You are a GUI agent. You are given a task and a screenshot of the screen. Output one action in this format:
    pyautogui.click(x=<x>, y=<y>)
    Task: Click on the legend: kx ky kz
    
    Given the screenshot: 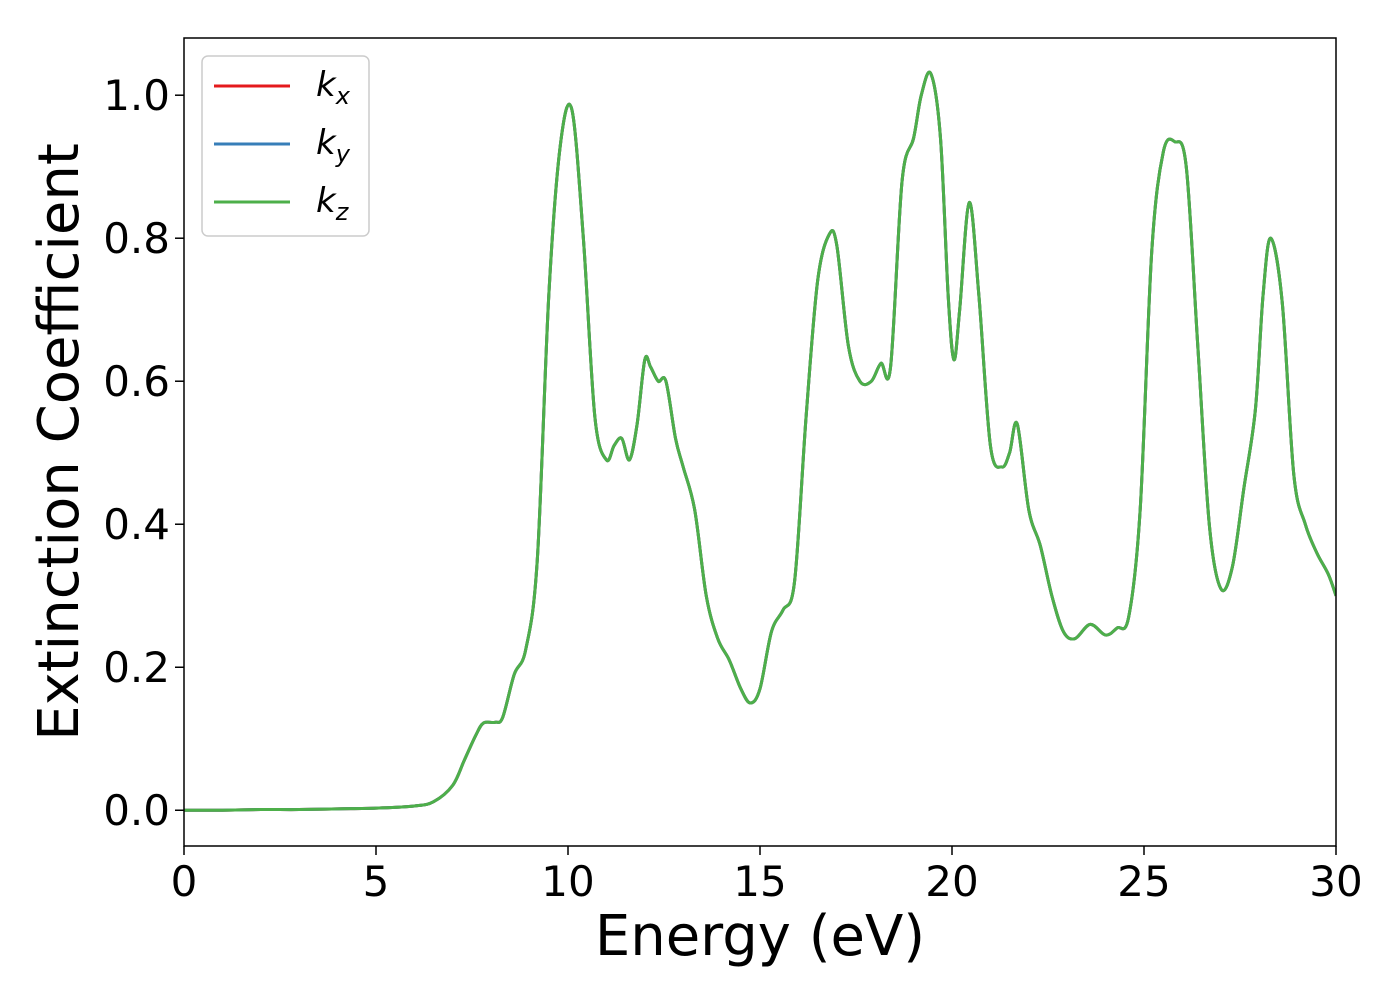 What is the action you would take?
    pyautogui.click(x=285, y=146)
    